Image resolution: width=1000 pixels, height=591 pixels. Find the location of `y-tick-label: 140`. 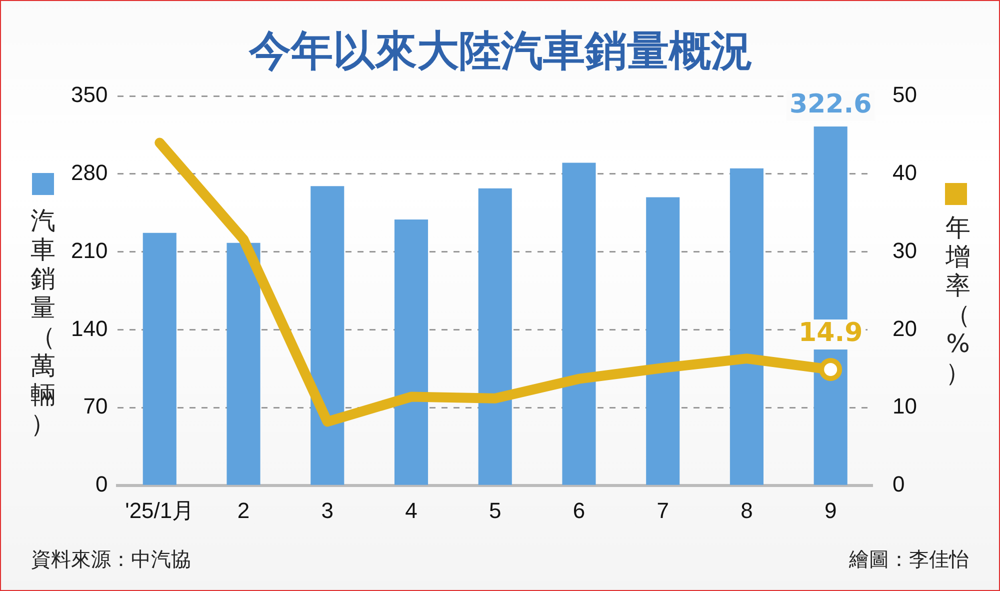

y-tick-label: 140 is located at coordinates (89, 328).